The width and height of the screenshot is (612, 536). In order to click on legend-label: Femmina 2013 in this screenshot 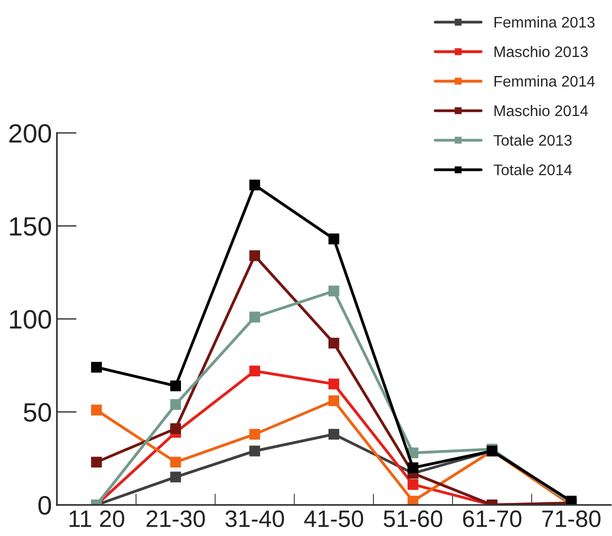, I will do `click(544, 22)`.